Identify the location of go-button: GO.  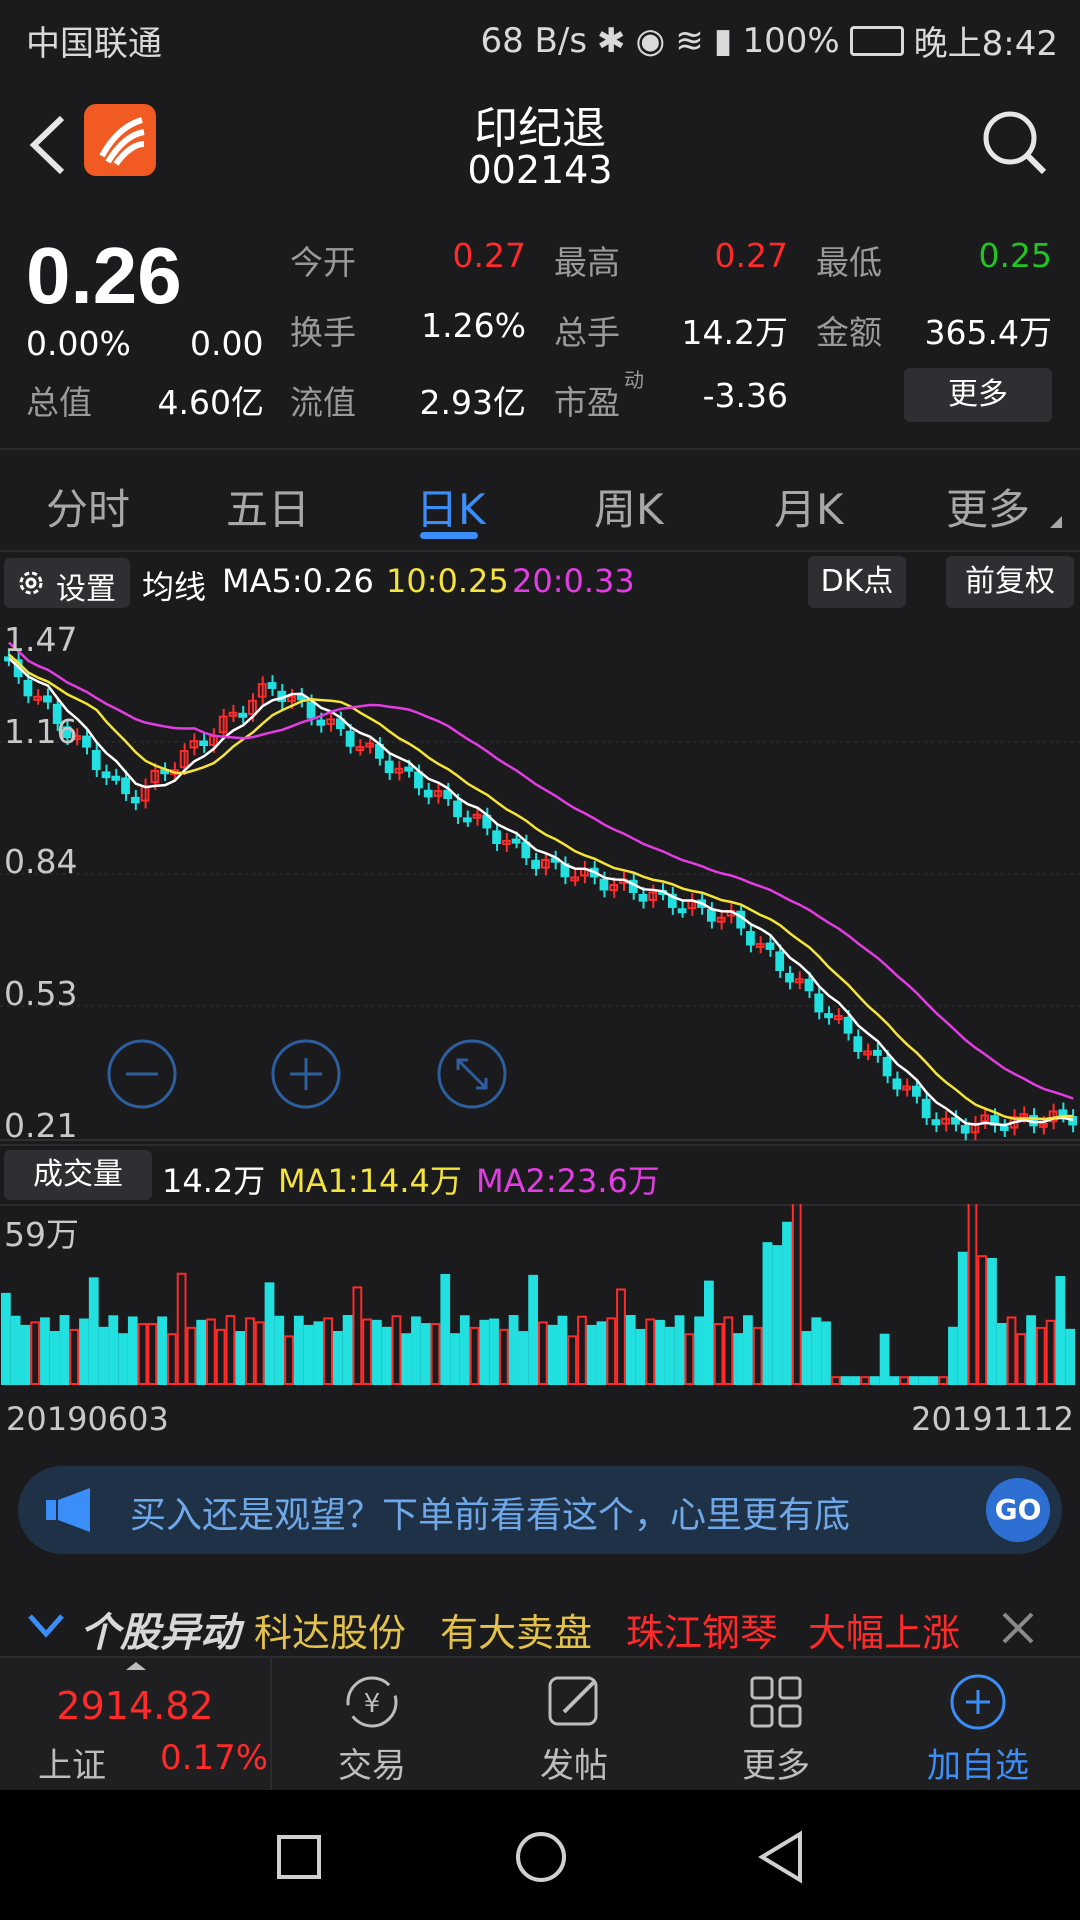
(1018, 1510).